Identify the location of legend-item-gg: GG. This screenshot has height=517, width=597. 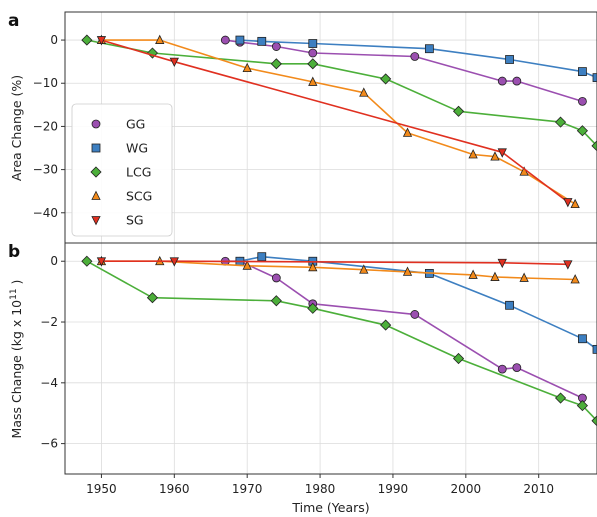
(118, 124).